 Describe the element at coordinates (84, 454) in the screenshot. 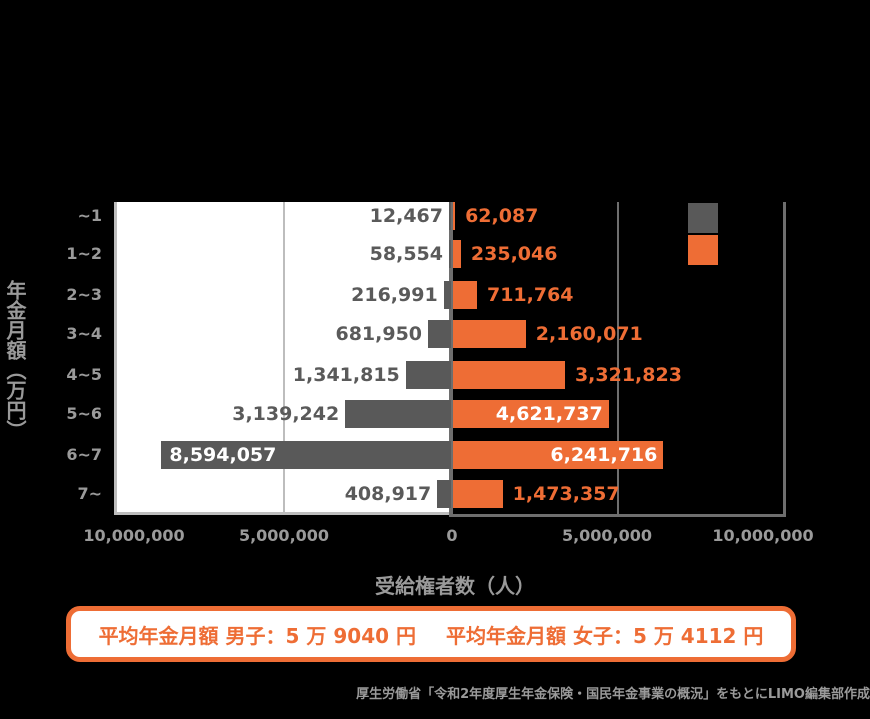

I see `category-label: 6~7` at that location.